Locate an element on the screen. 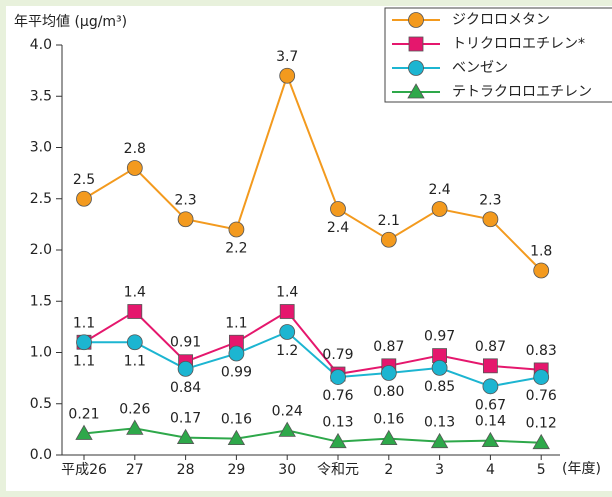 The image size is (612, 497). data-label: 2.8 is located at coordinates (135, 149).